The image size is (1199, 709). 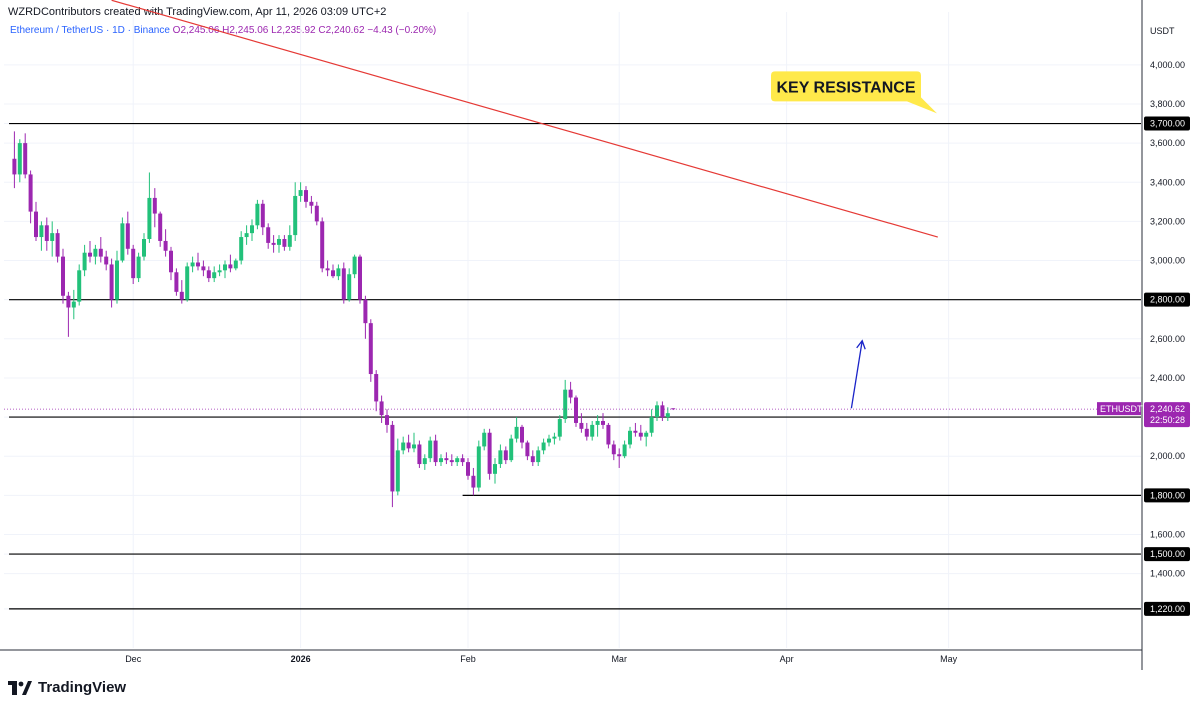 I want to click on time-tick-label: May, so click(x=949, y=659).